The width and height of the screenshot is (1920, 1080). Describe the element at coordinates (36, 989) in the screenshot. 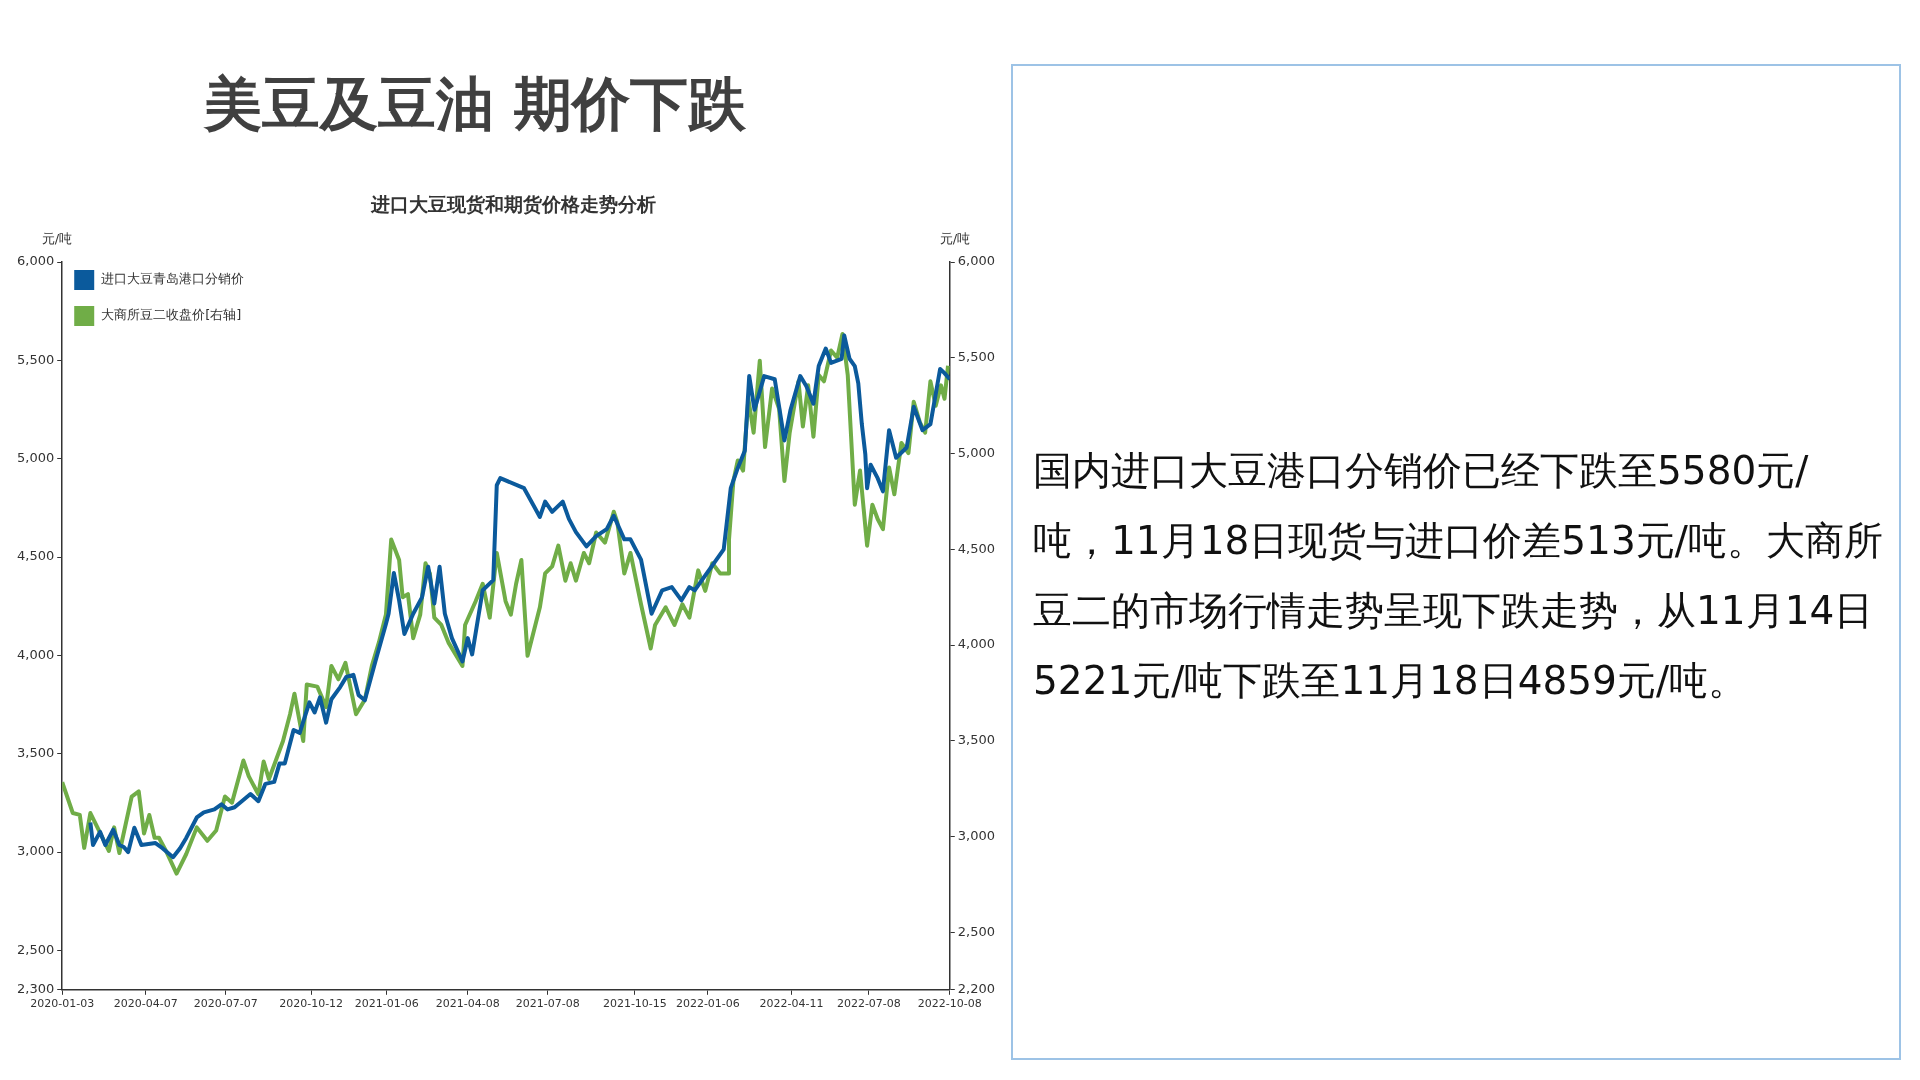

I see `y-tick-label: 2,300` at that location.